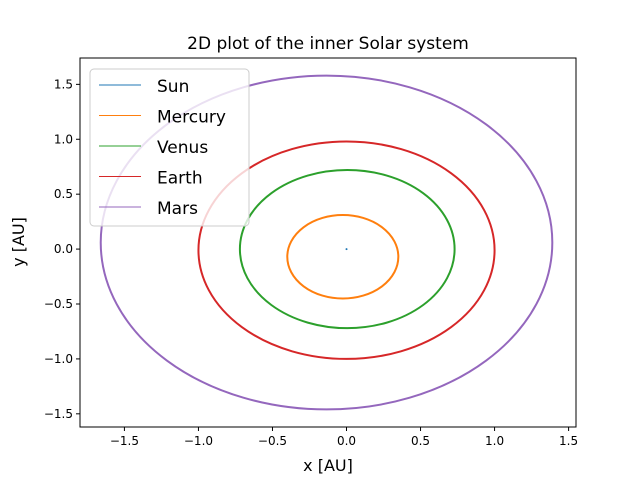 The image size is (640, 480). I want to click on venus-orbit, so click(347, 249).